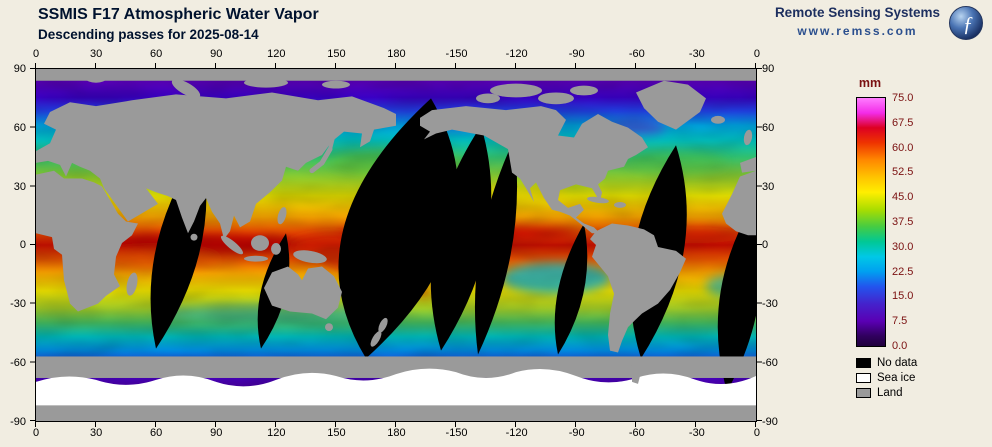 Image resolution: width=992 pixels, height=447 pixels. I want to click on page-subtitle: Descending passes for 2025-08-14, so click(148, 34).